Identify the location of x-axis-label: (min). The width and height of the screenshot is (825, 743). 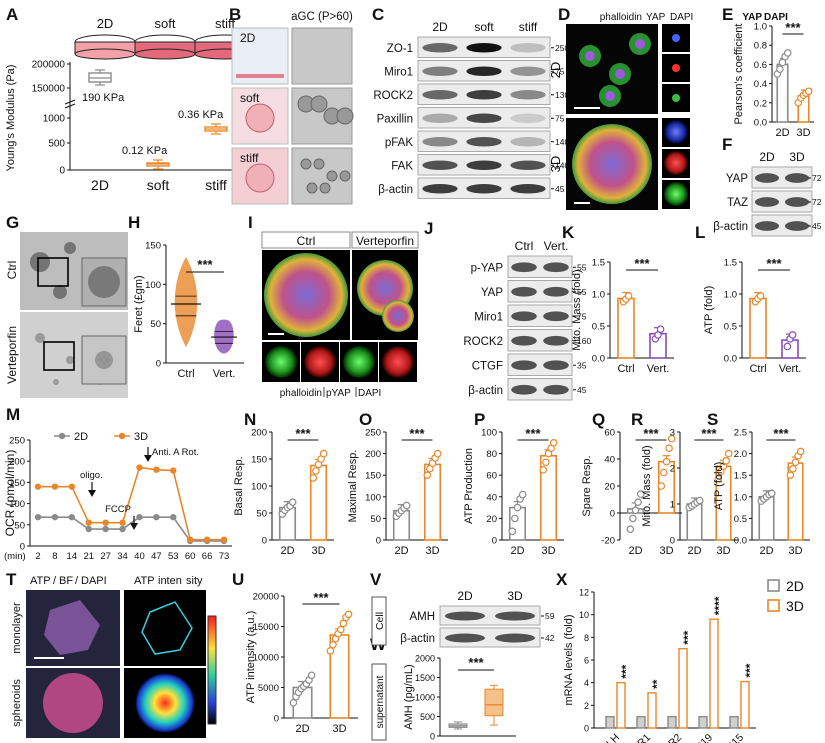
(15, 556).